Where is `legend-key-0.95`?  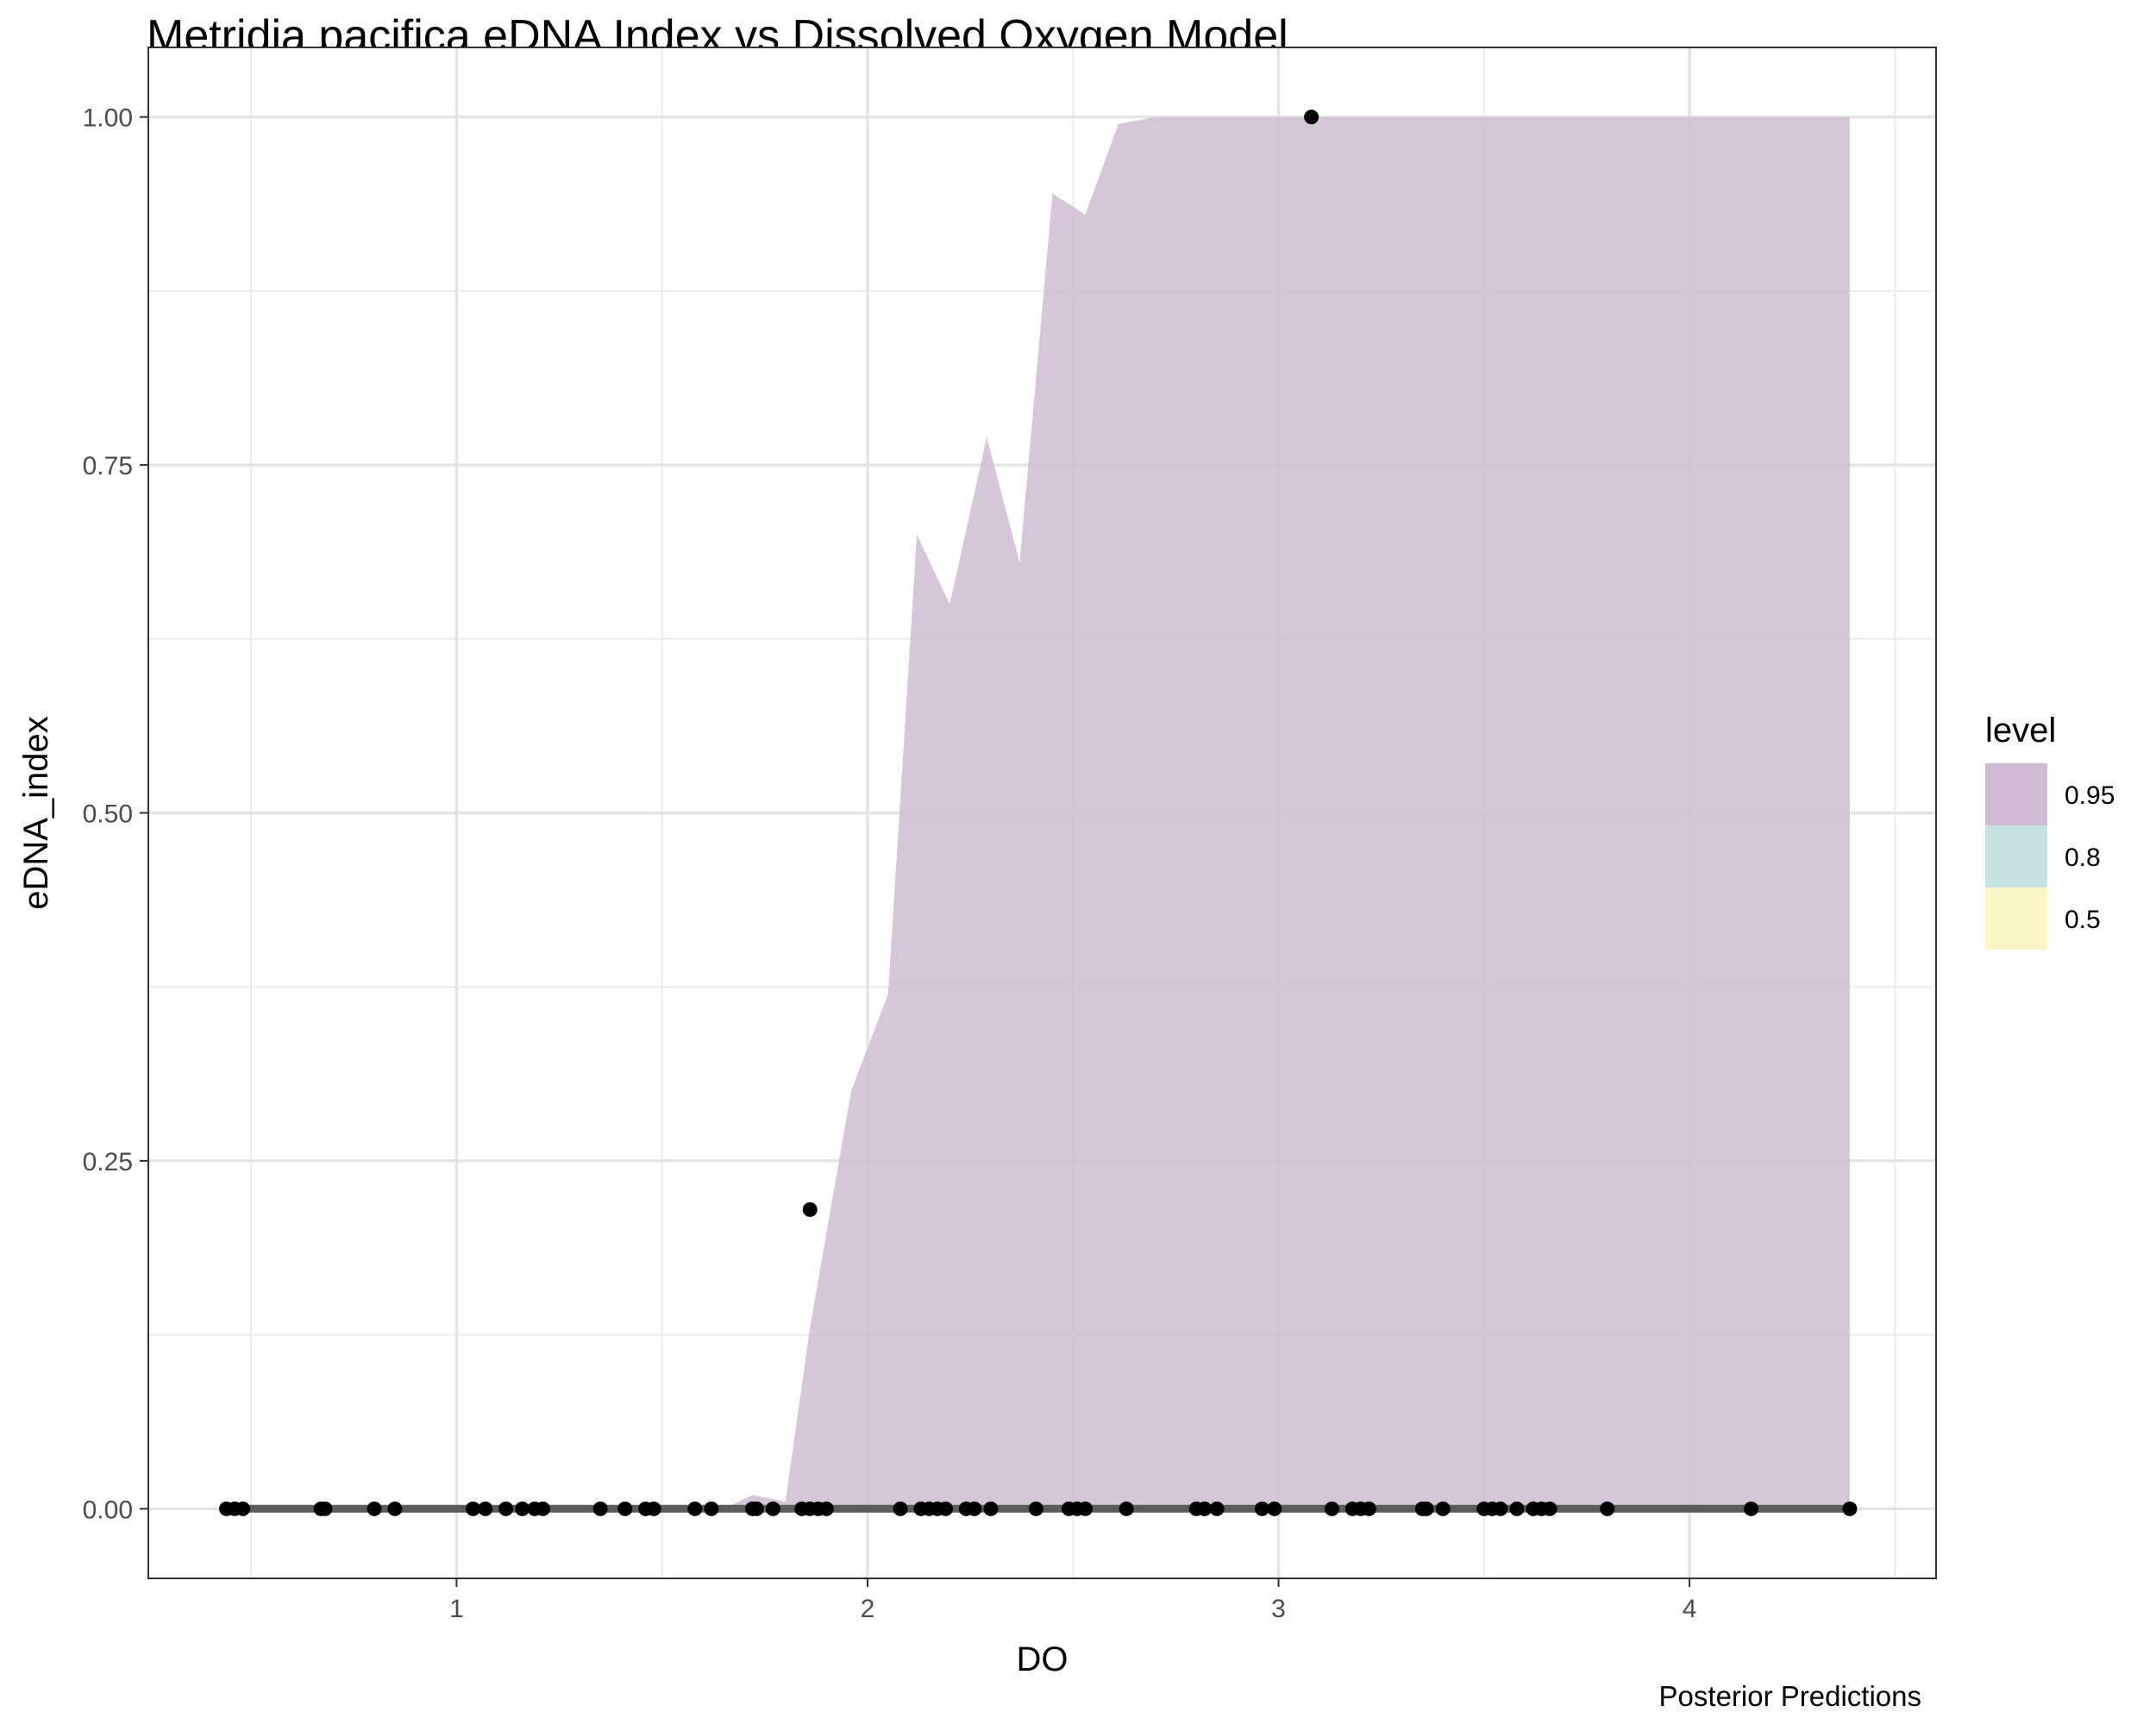
legend-key-0.95 is located at coordinates (2016, 794).